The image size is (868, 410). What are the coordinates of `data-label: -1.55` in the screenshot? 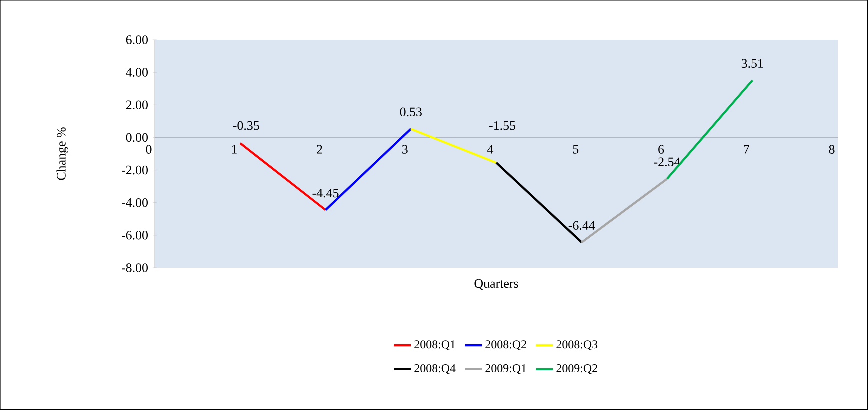 It's located at (503, 125).